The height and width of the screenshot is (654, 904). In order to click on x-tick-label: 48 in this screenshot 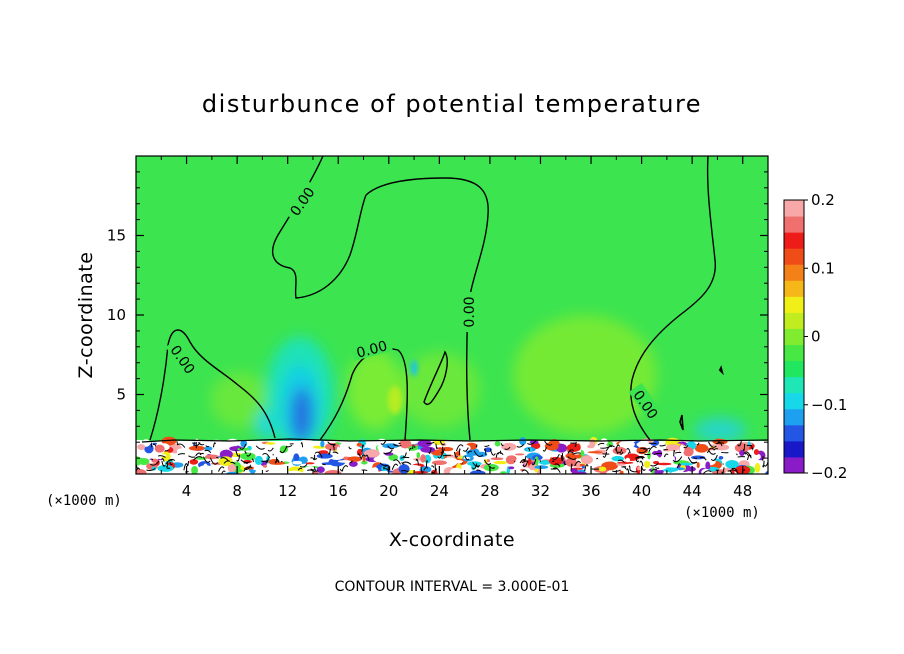, I will do `click(742, 491)`.